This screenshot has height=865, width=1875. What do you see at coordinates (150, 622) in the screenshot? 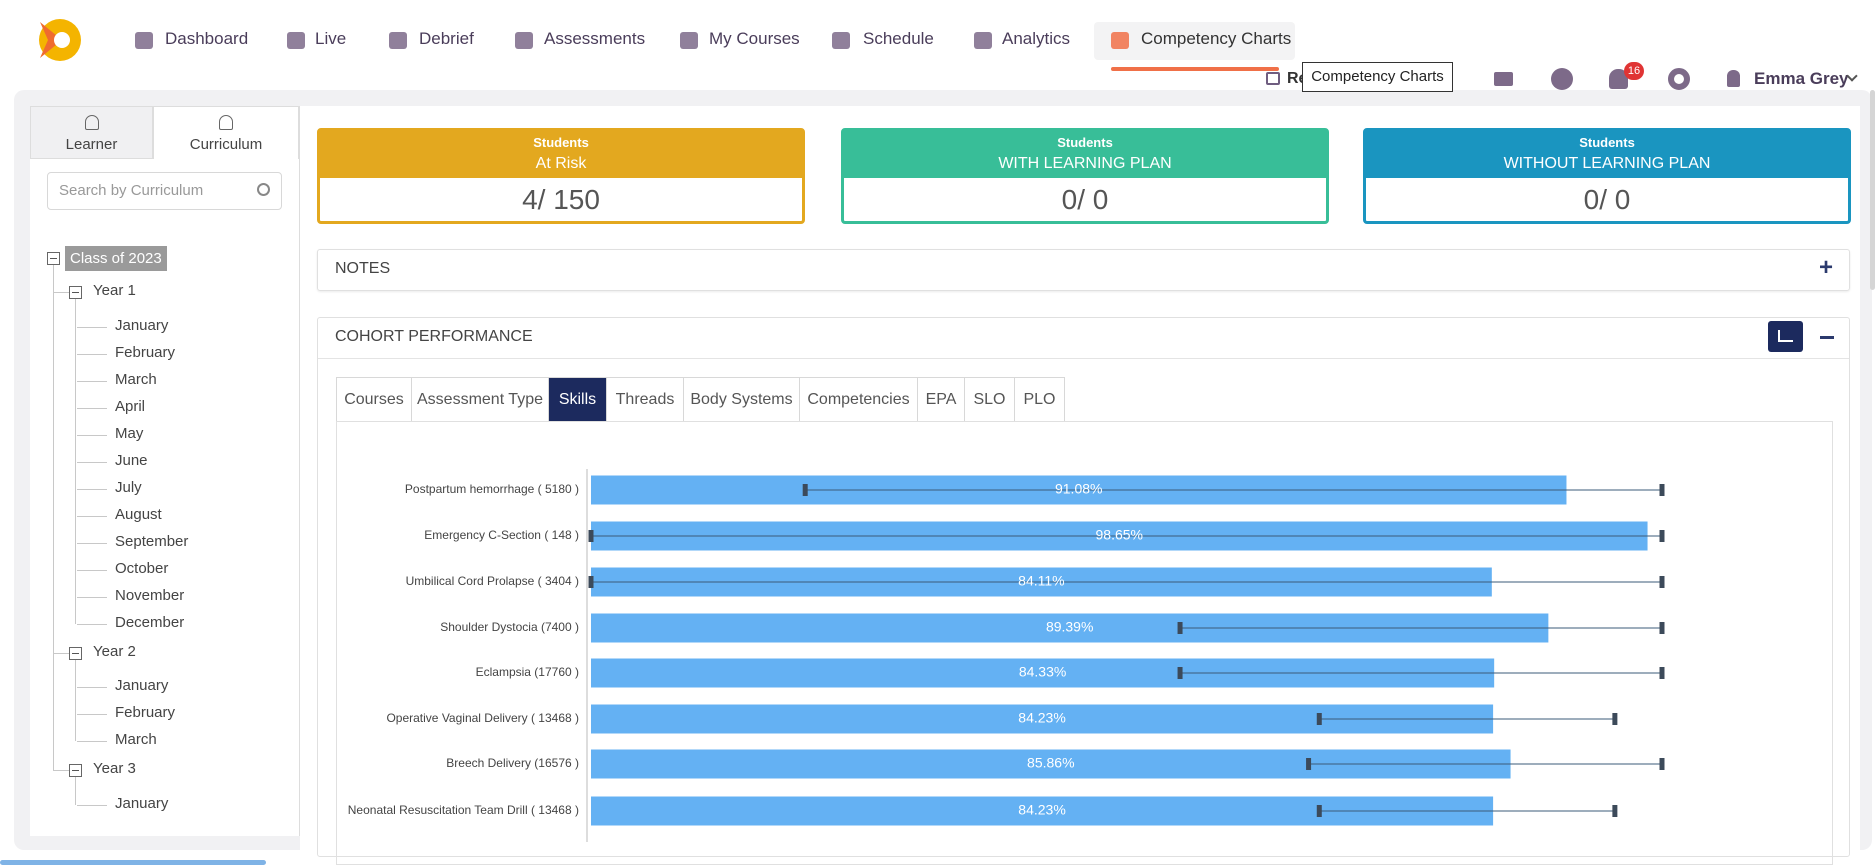
I see `tree-month: December` at bounding box center [150, 622].